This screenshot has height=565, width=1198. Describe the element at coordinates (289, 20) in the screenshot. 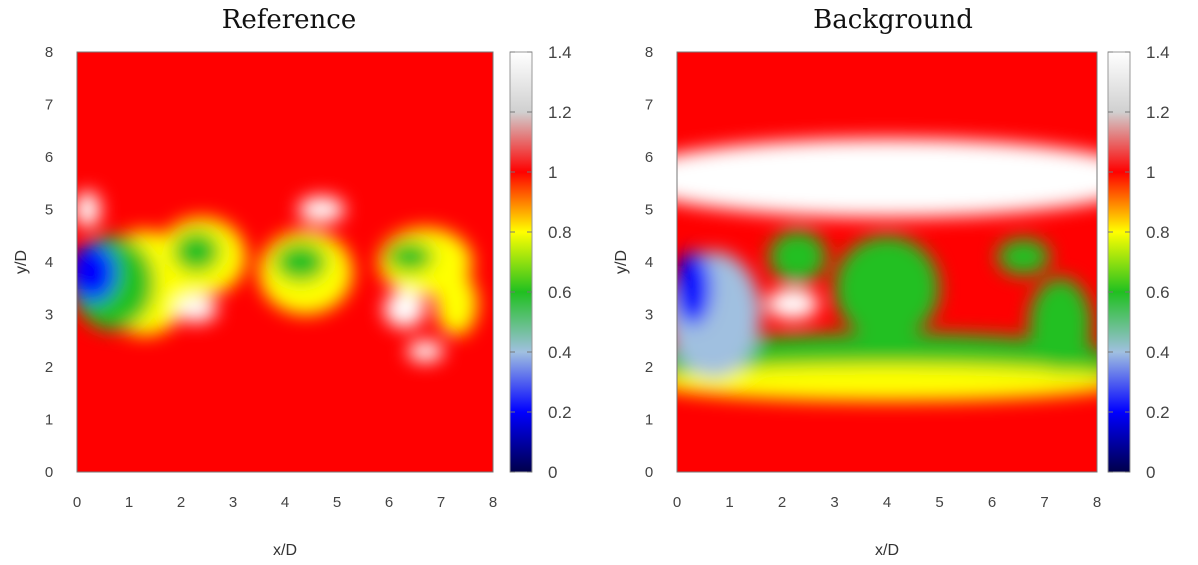

I see `chart-title: Reference` at that location.